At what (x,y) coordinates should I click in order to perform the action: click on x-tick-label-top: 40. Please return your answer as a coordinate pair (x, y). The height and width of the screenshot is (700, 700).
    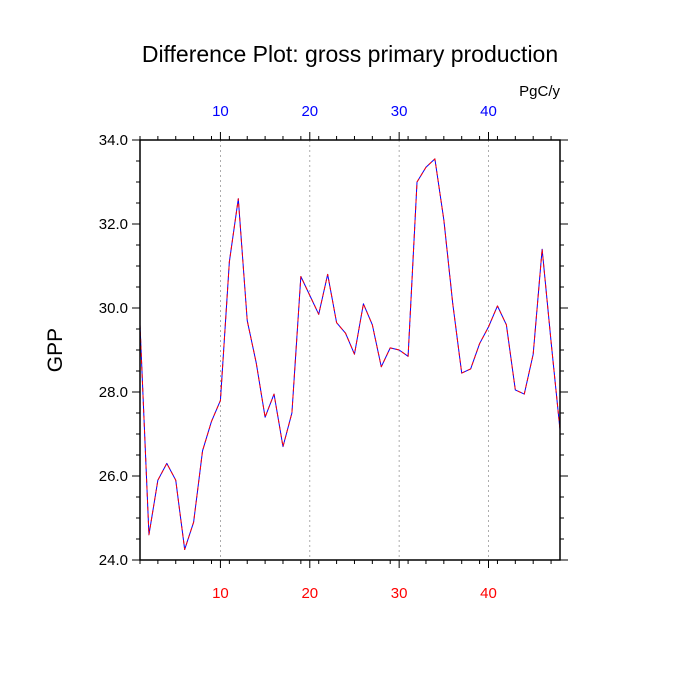
    Looking at the image, I should click on (488, 111).